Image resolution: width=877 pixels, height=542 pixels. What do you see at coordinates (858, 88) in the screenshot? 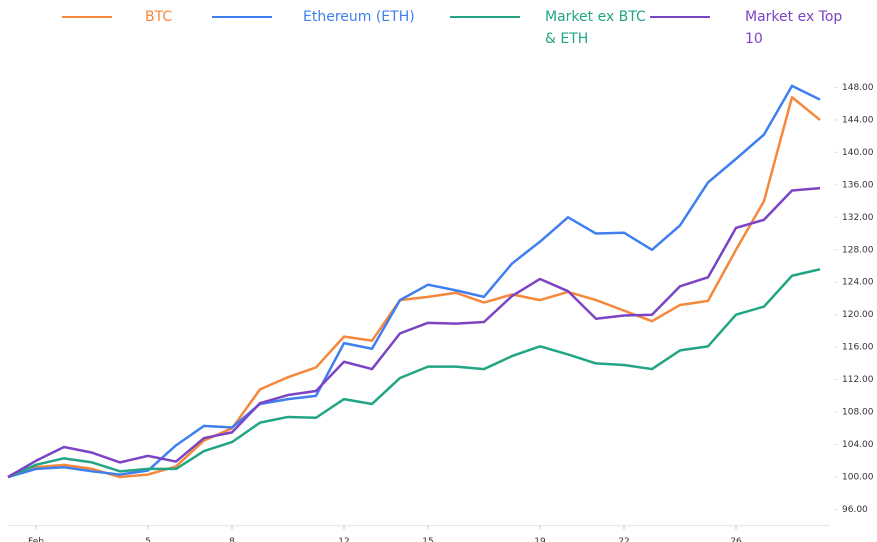
I see `y-tick-label: 148.00` at bounding box center [858, 88].